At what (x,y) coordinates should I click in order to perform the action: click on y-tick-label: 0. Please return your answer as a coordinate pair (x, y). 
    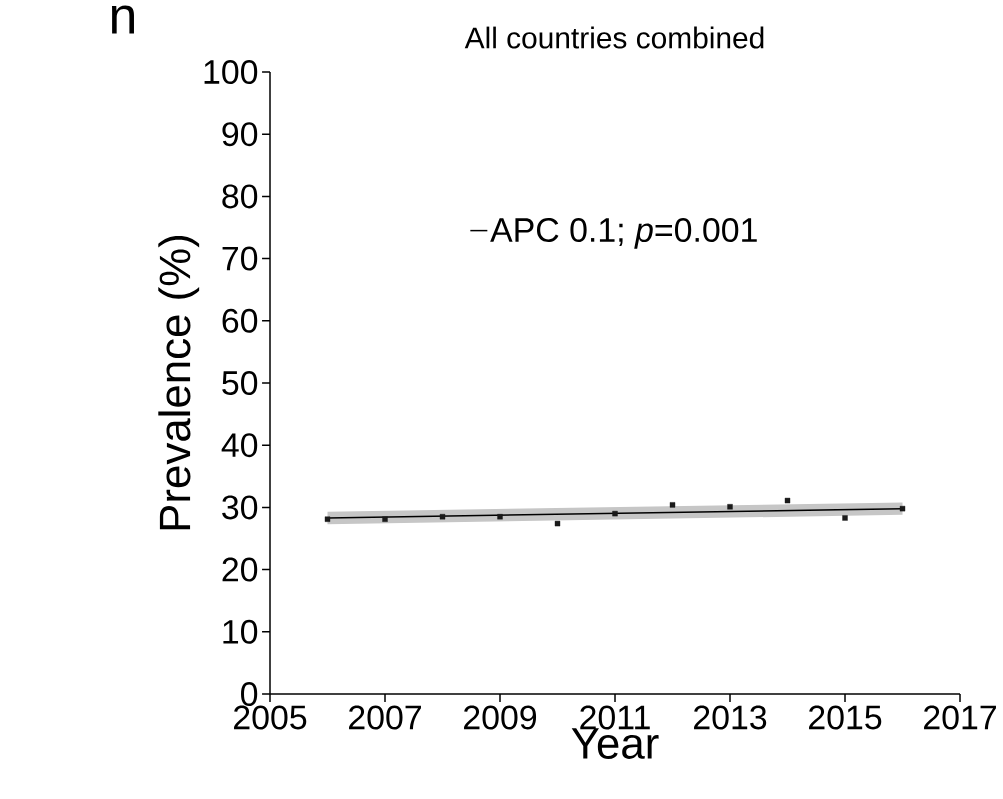
    Looking at the image, I should click on (249, 694).